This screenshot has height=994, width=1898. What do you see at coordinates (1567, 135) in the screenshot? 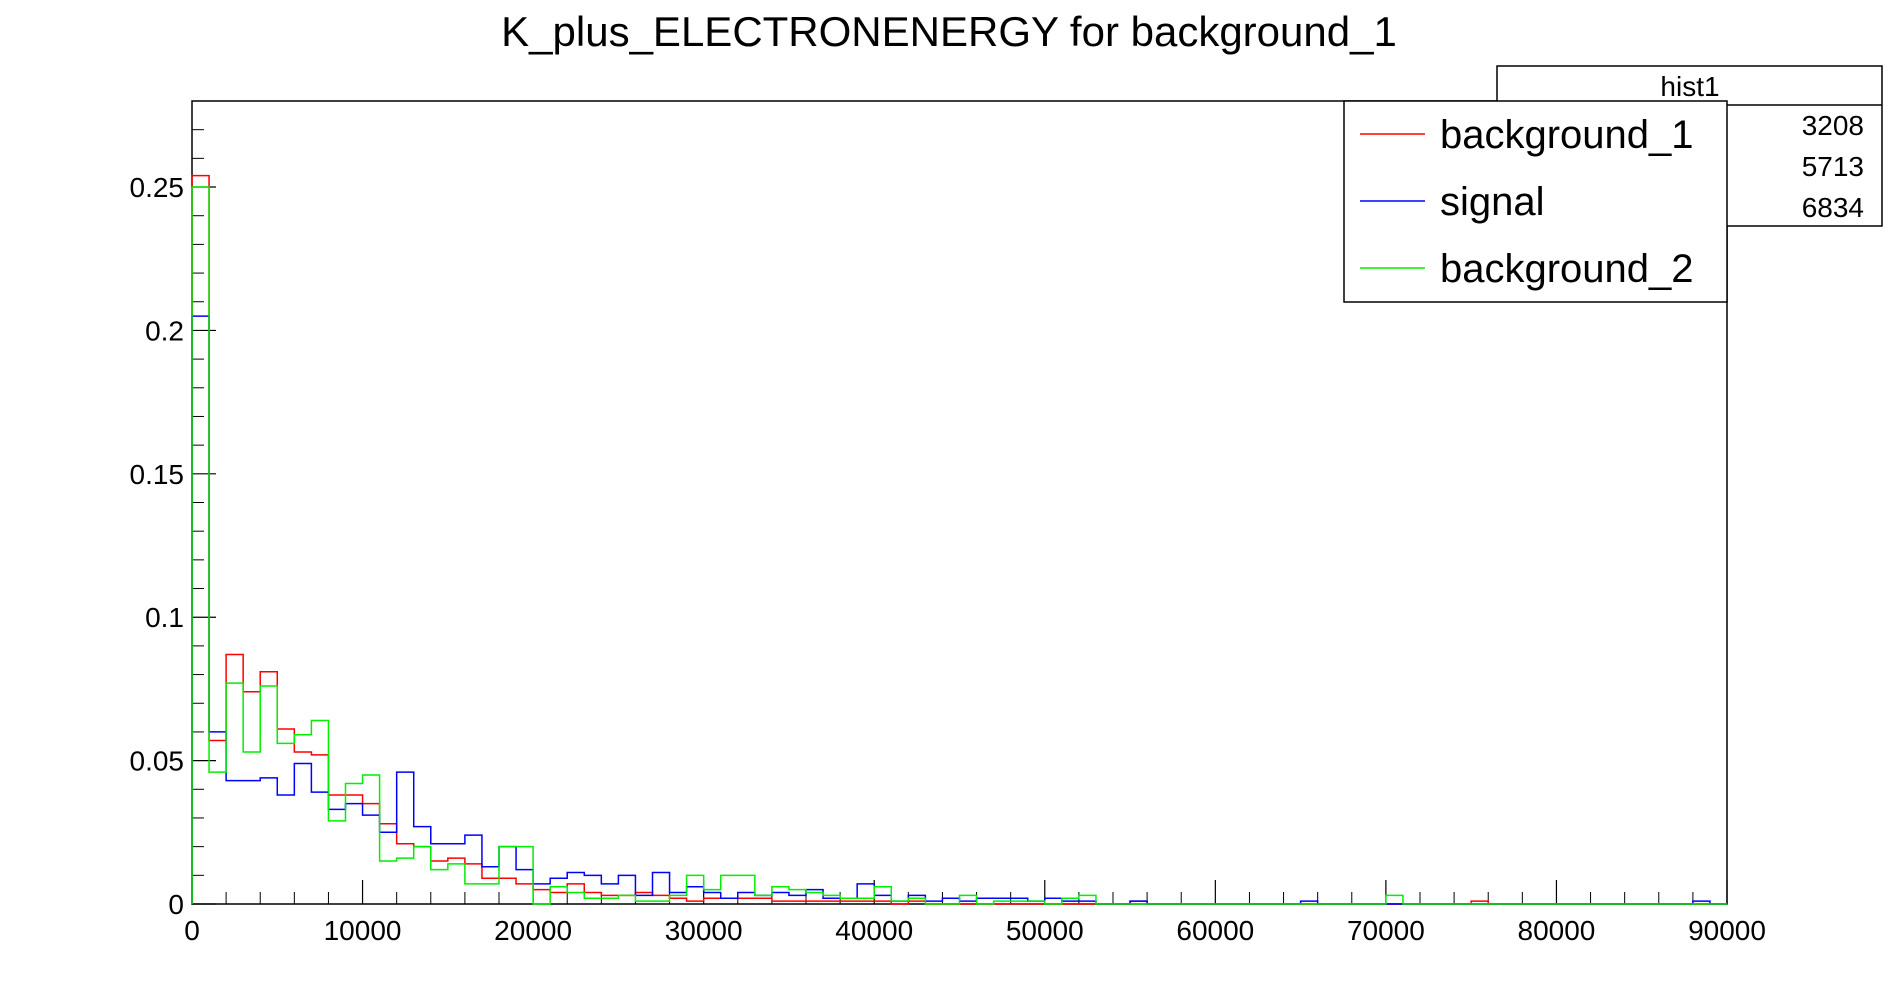
I see `legend-label-background_1: background_1` at bounding box center [1567, 135].